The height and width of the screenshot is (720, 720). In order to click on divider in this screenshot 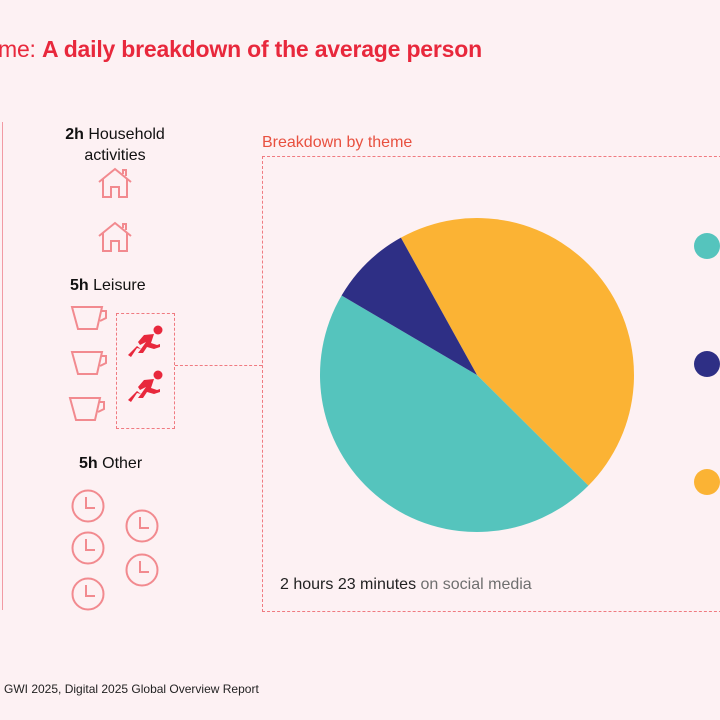, I will do `click(2, 366)`.